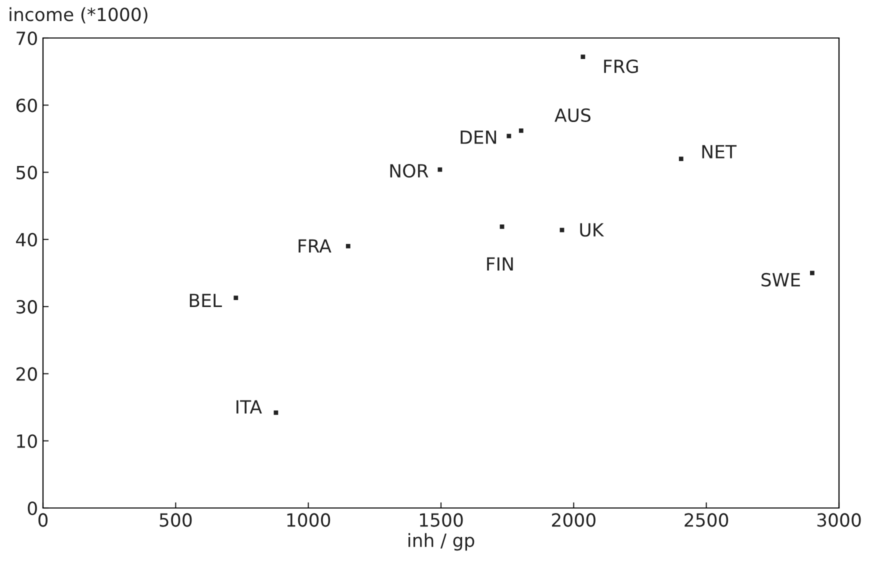  I want to click on annotation: FRA, so click(315, 246).